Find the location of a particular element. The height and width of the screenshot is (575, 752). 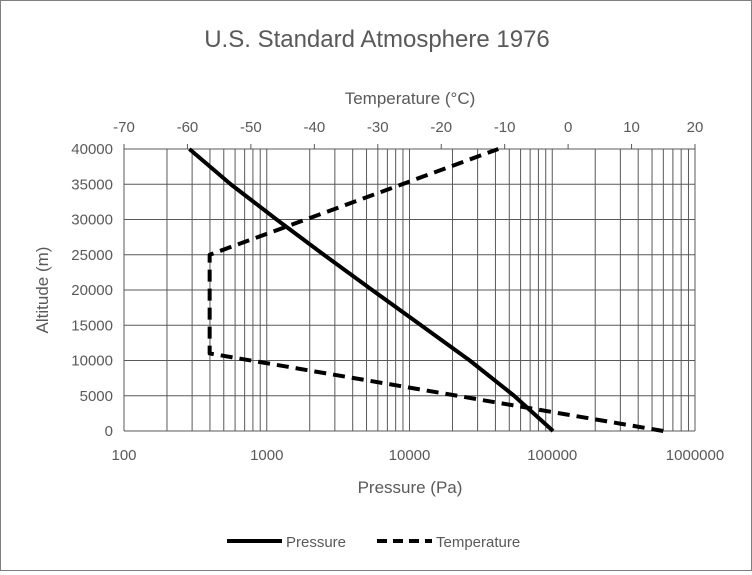

top-axis-label: Temperature (°C) is located at coordinates (410, 98).